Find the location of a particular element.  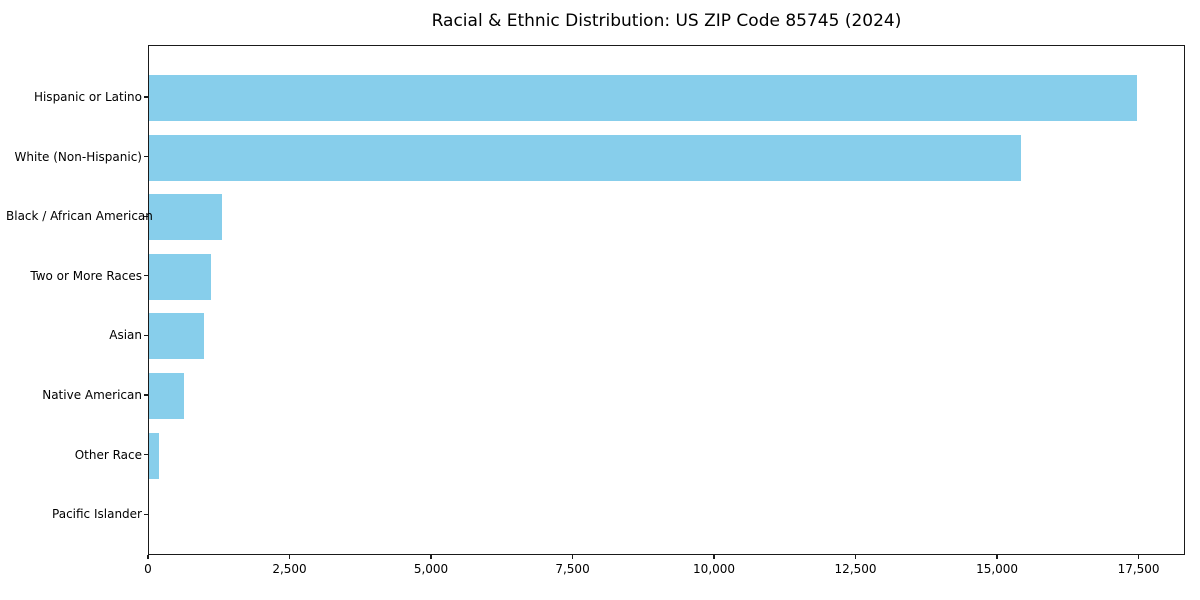

x-axis-tick-label: 10,000 is located at coordinates (714, 569).